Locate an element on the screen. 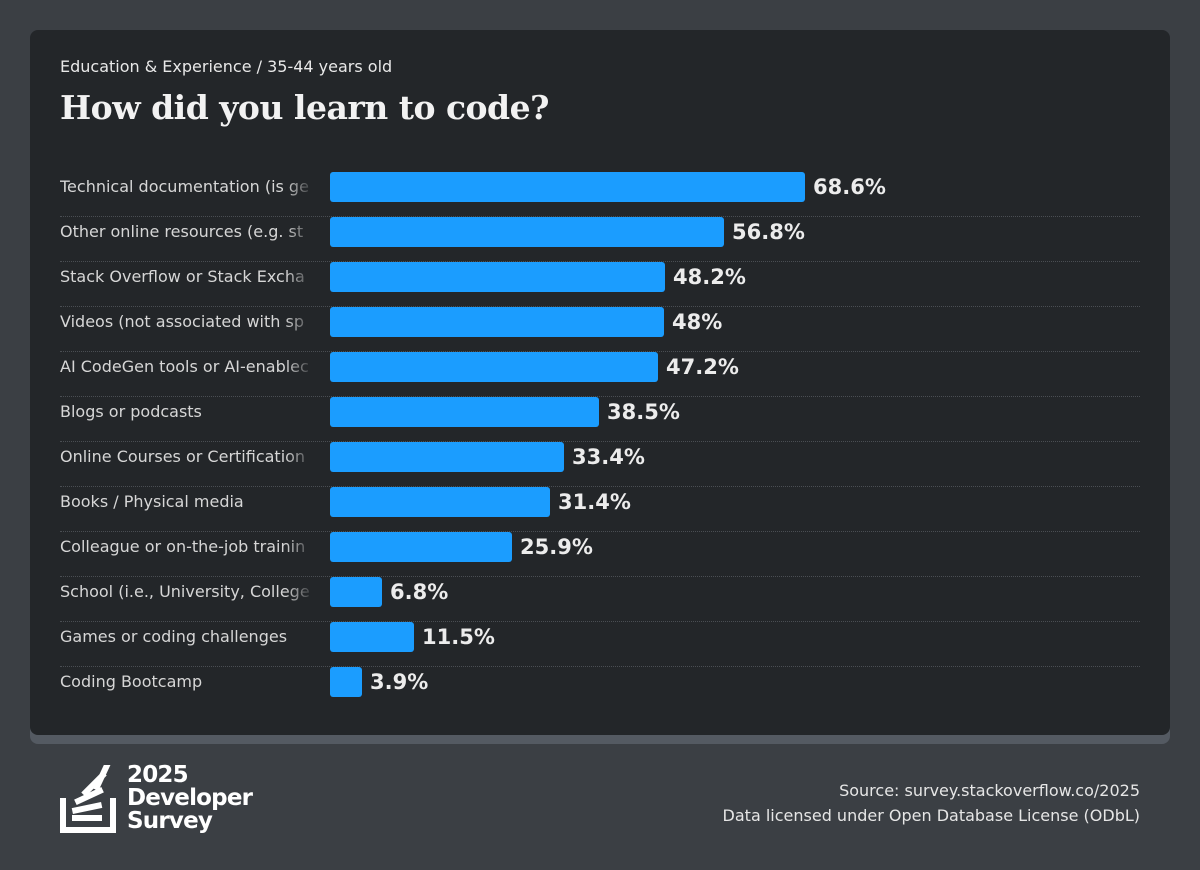  chart-title: How did you learn to code? is located at coordinates (304, 107).